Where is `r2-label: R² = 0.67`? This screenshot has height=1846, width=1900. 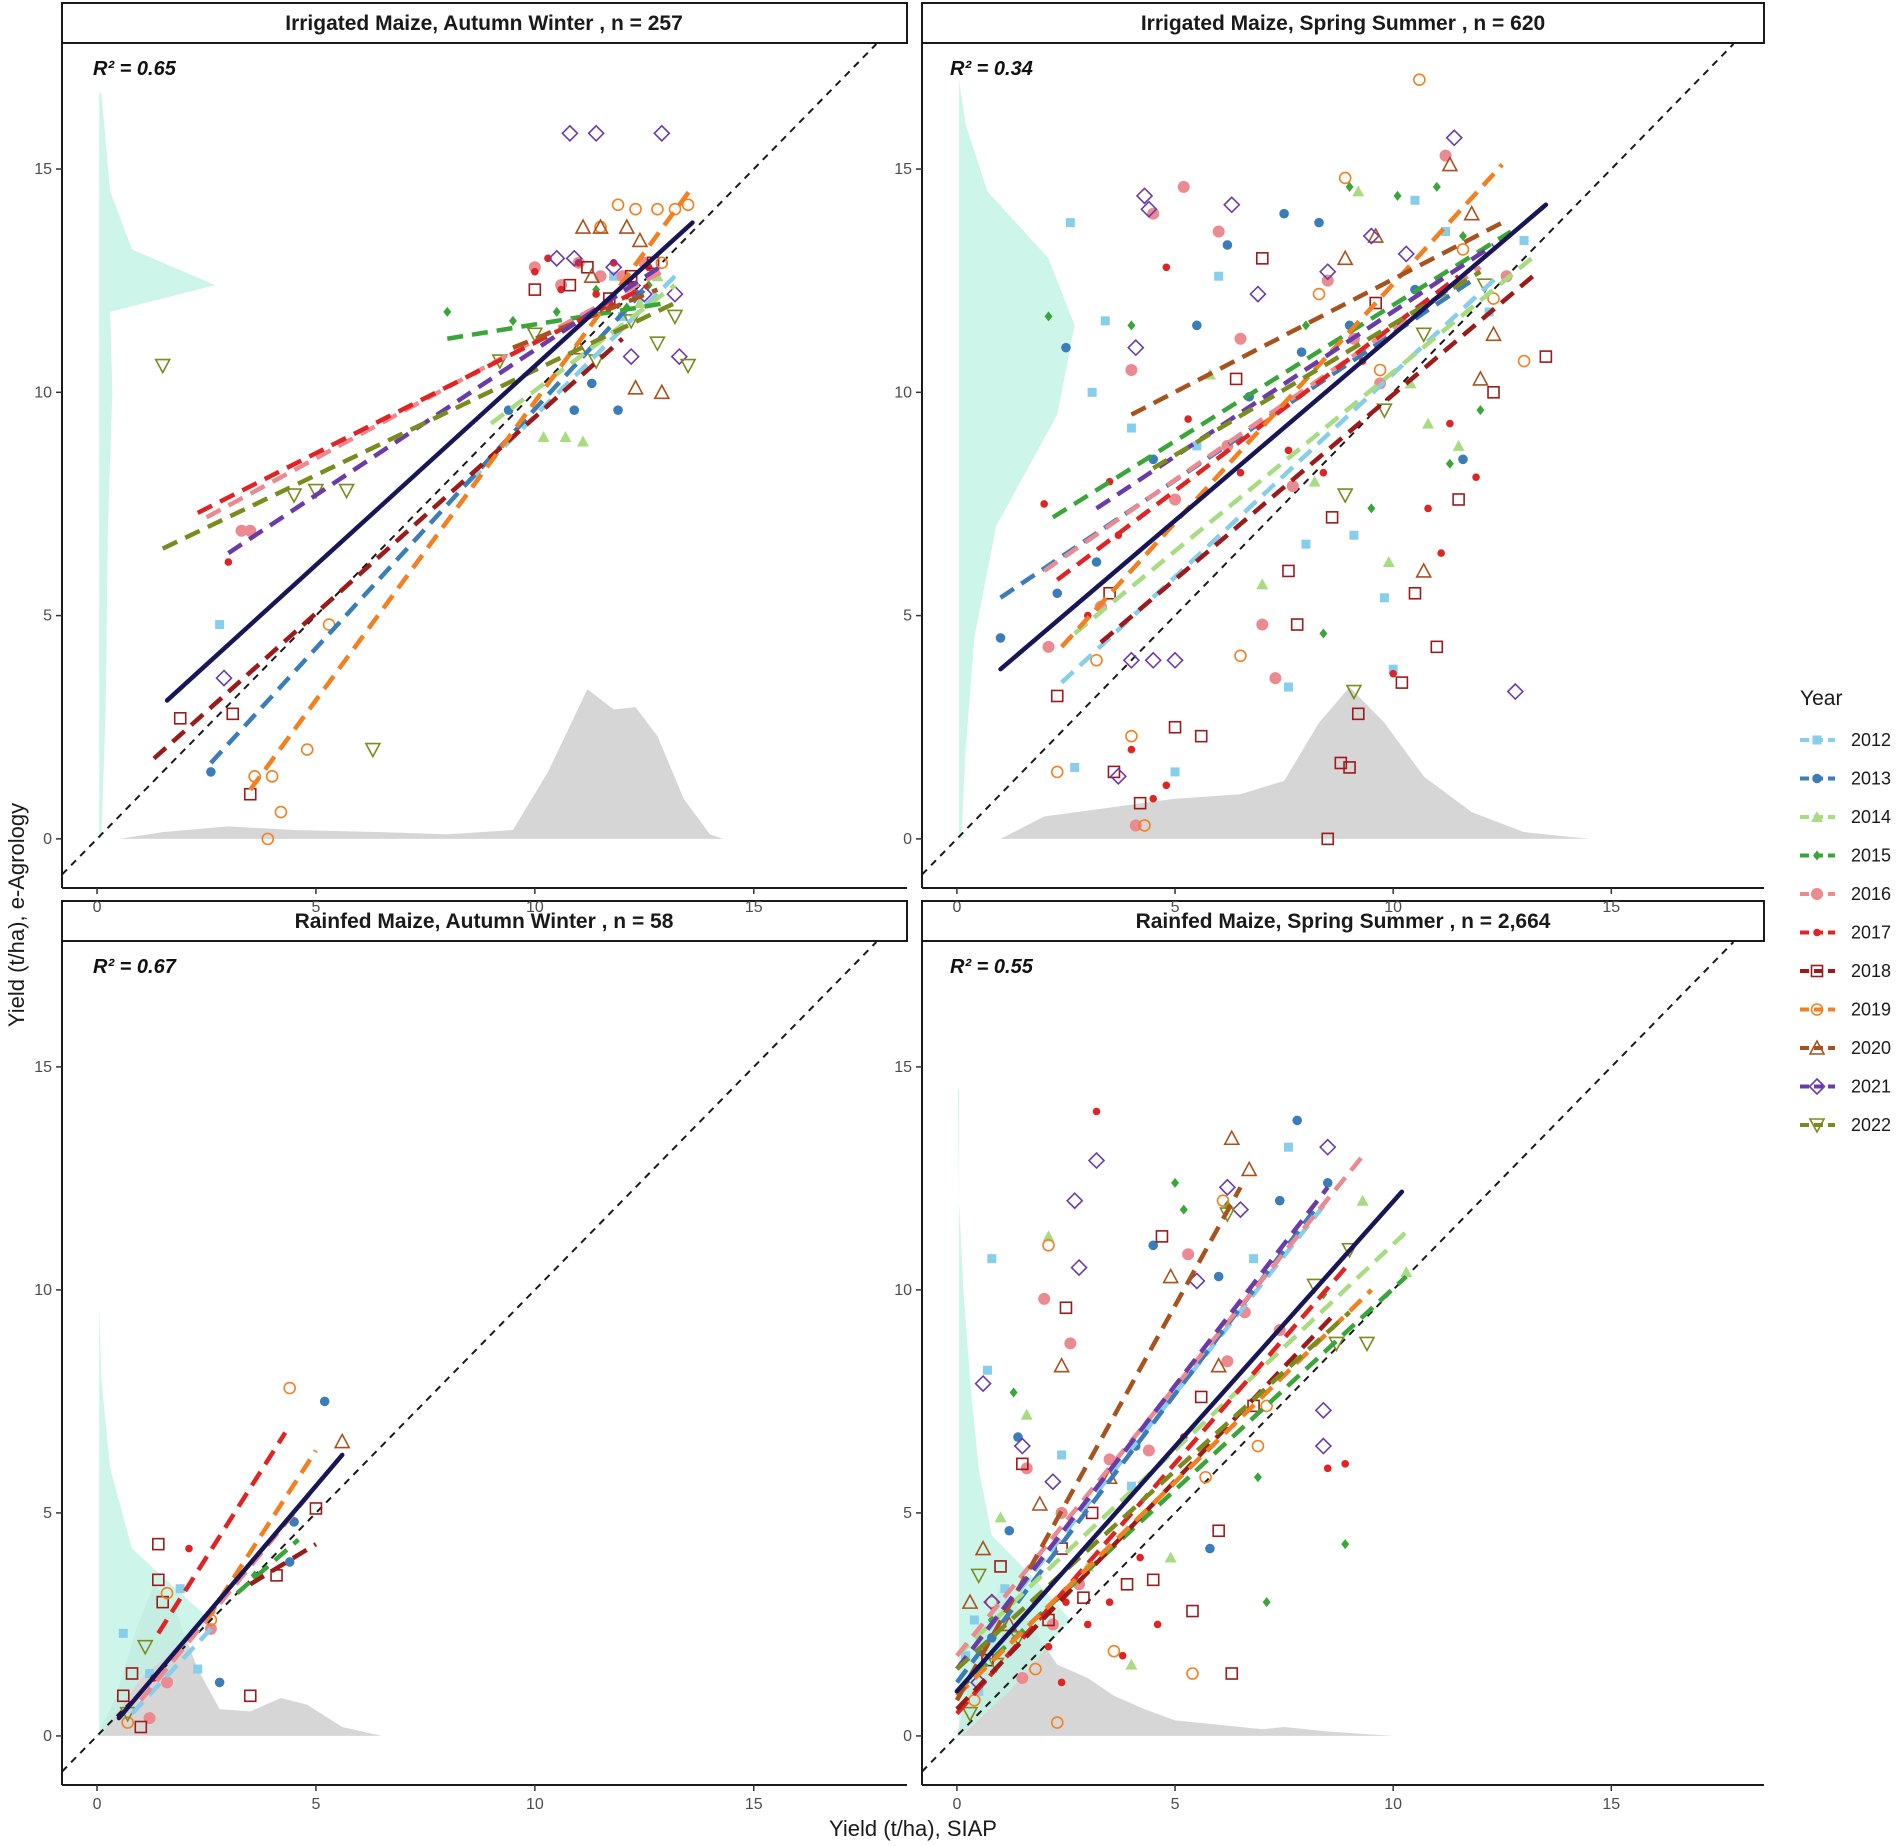
r2-label: R² = 0.67 is located at coordinates (135, 967).